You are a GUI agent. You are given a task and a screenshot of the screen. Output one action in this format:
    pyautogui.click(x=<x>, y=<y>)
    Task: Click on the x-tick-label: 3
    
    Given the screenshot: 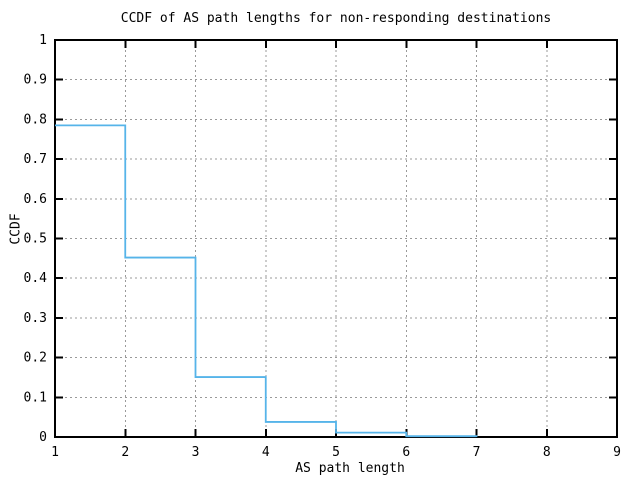 What is the action you would take?
    pyautogui.click(x=196, y=452)
    